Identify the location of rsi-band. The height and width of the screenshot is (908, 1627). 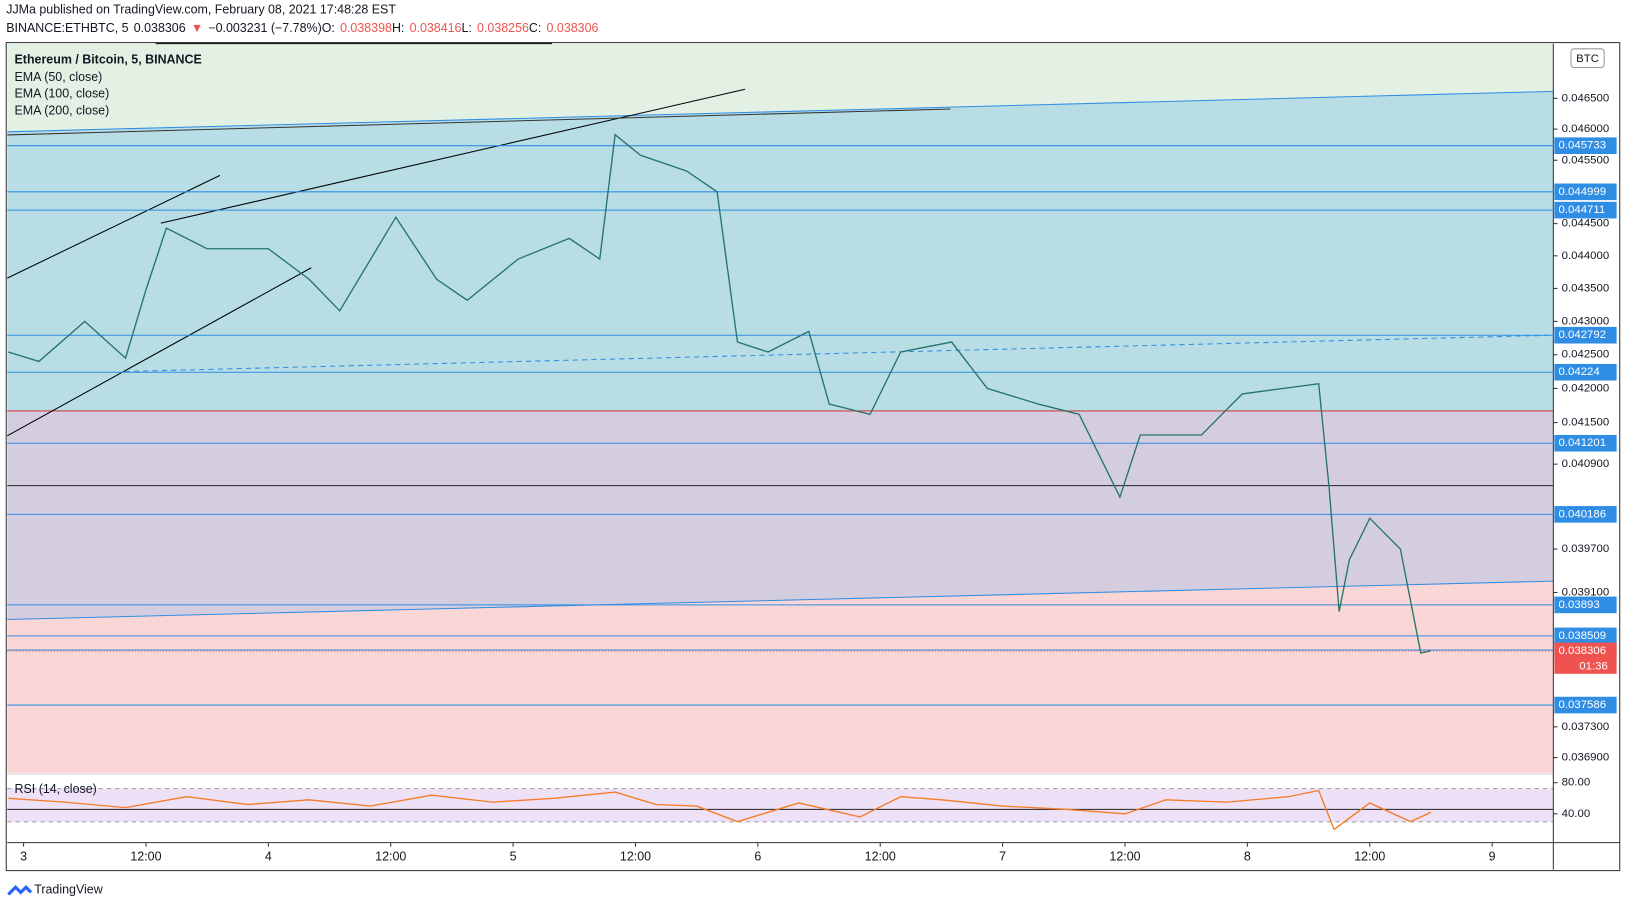
(780, 805).